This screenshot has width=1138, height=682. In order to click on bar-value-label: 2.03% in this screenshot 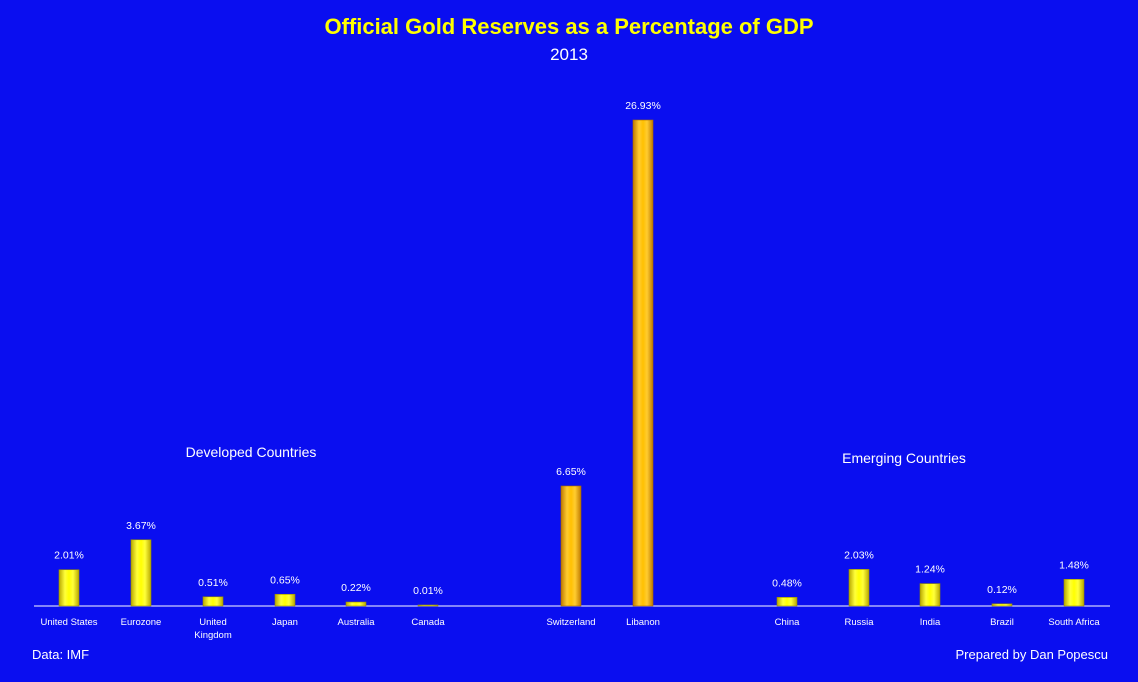, I will do `click(859, 555)`.